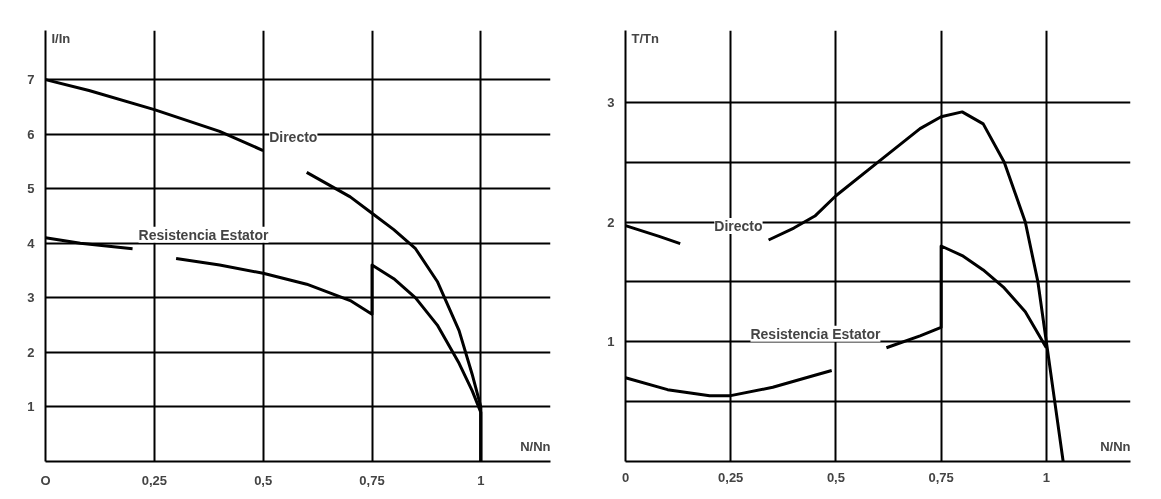 This screenshot has height=499, width=1161. I want to click on y-axis-title: I/In, so click(61, 38).